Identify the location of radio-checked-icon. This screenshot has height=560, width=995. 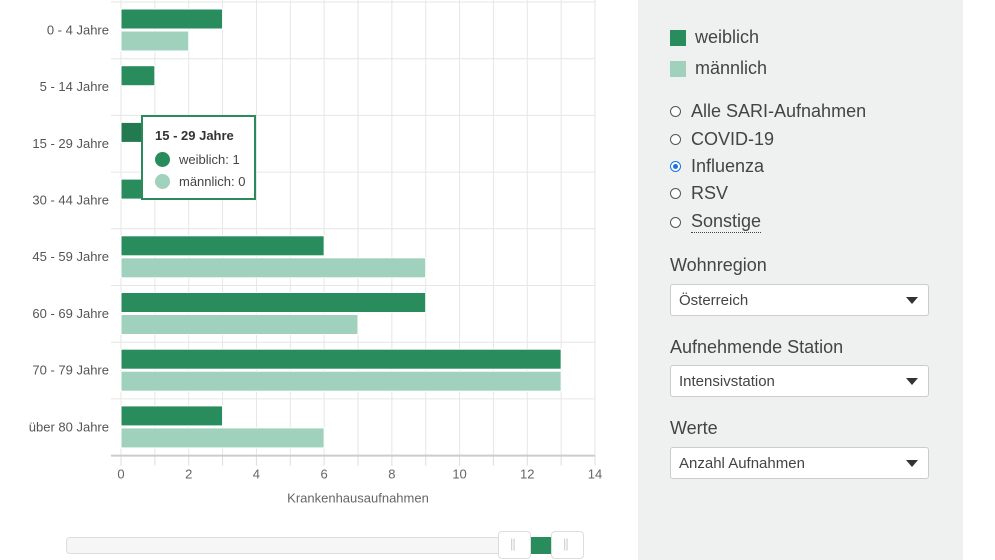
(675, 166).